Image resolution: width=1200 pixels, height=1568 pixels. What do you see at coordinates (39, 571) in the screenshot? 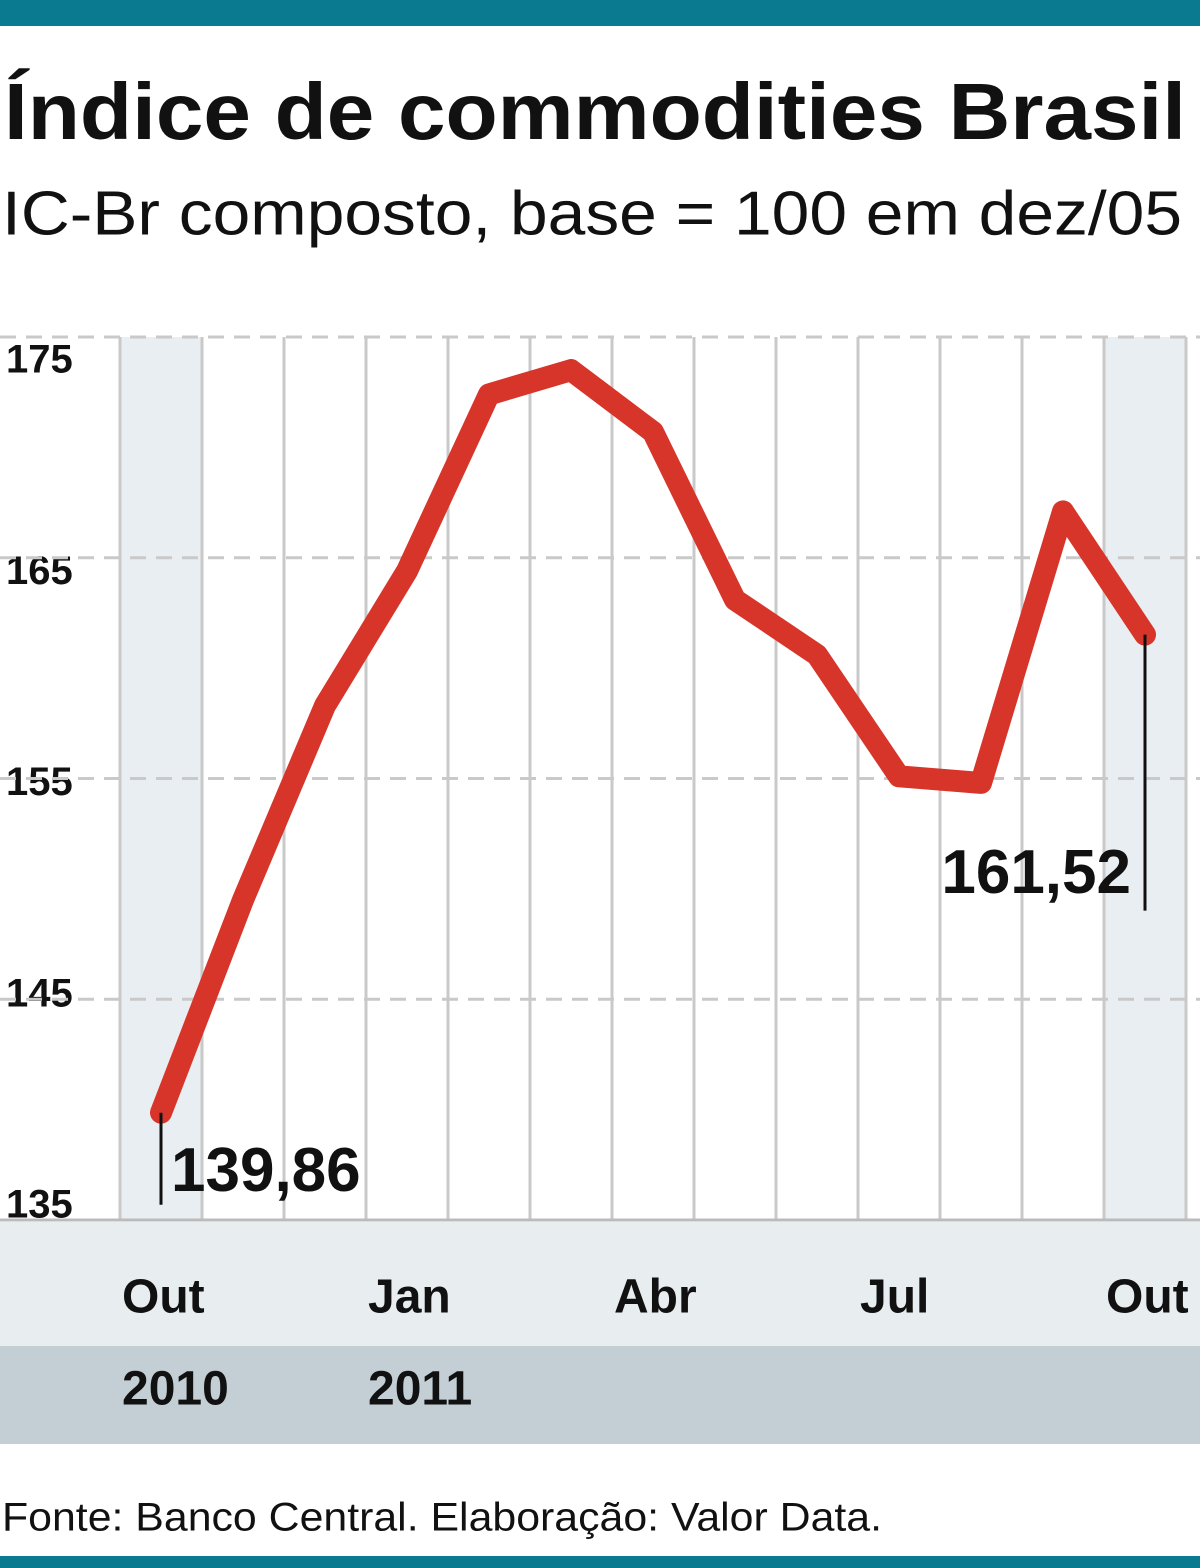
I see `y-tick-label: 165` at bounding box center [39, 571].